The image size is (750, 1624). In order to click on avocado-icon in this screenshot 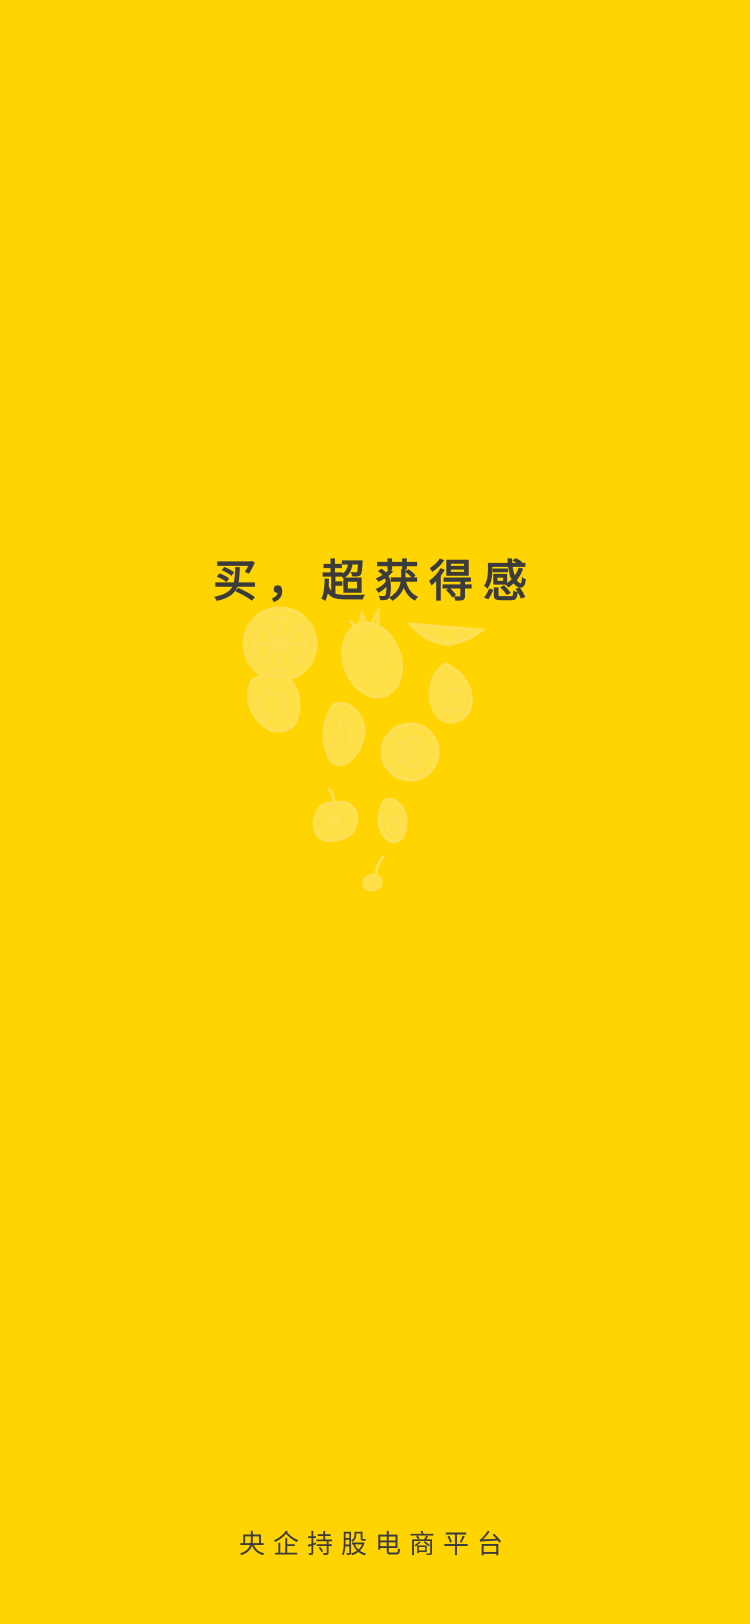, I will do `click(450, 693)`.